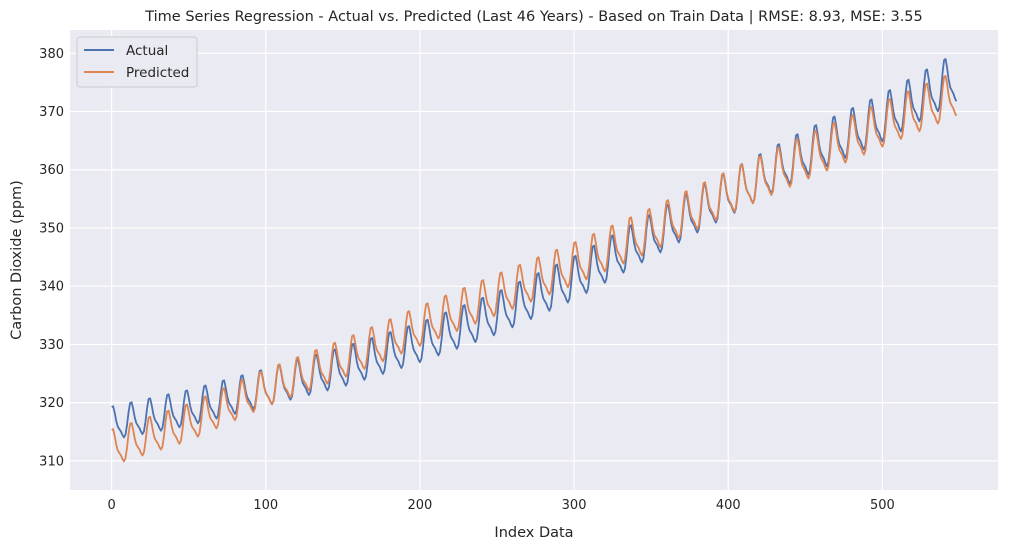 This screenshot has width=1009, height=550. Describe the element at coordinates (265, 505) in the screenshot. I see `x-tick-label: 100` at that location.